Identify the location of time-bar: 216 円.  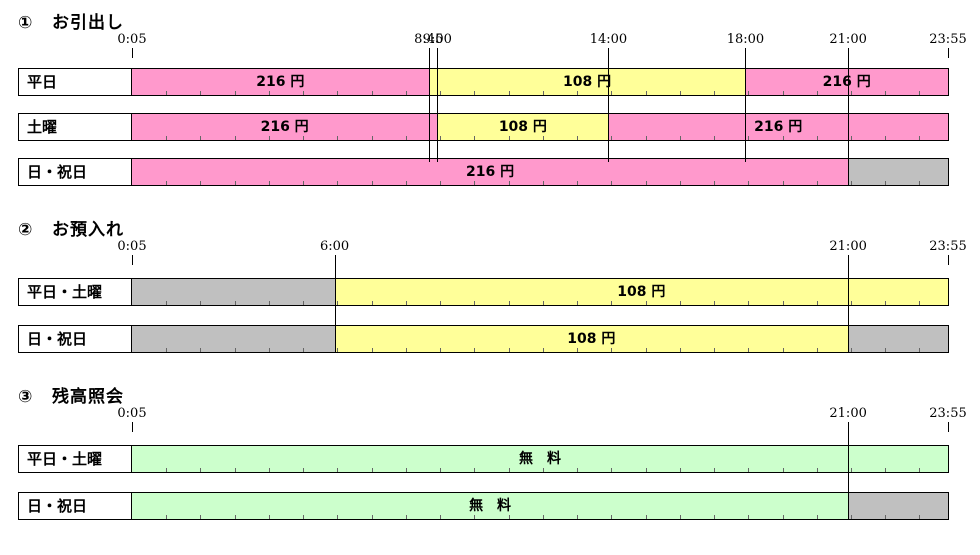
(540, 172).